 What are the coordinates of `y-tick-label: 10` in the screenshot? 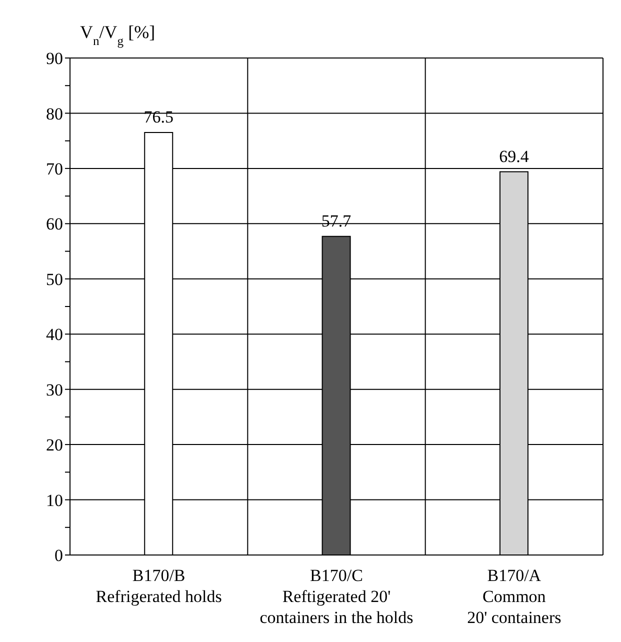 It's located at (54, 500).